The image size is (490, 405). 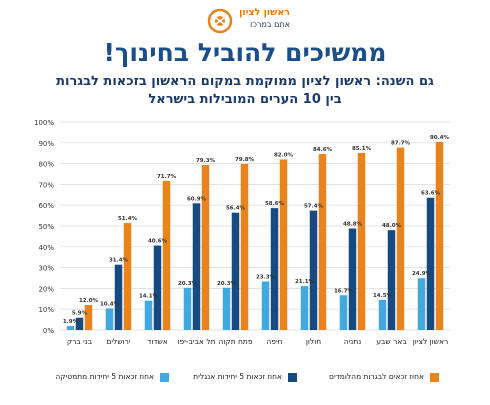 What do you see at coordinates (344, 291) in the screenshot?
I see `value-label: 16.7%` at bounding box center [344, 291].